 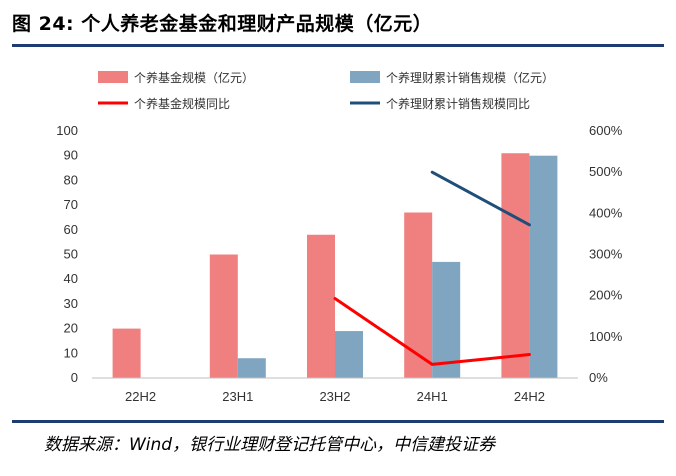 What do you see at coordinates (182, 103) in the screenshot?
I see `legend-label: 个养基金规模同比` at bounding box center [182, 103].